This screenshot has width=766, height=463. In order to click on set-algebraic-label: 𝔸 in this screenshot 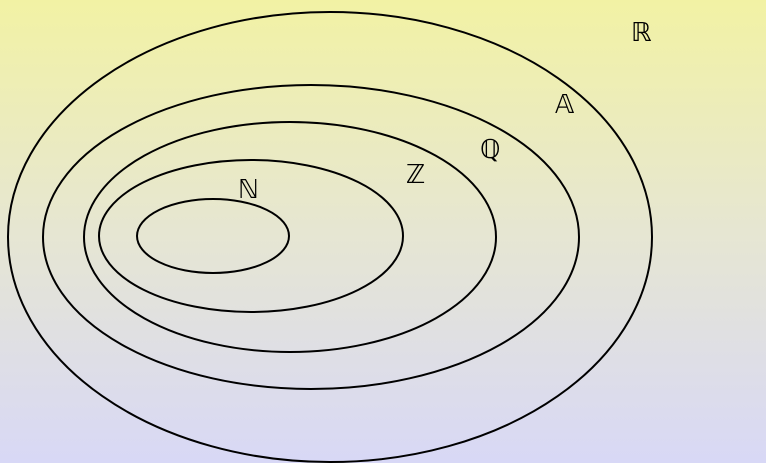, I will do `click(565, 105)`.